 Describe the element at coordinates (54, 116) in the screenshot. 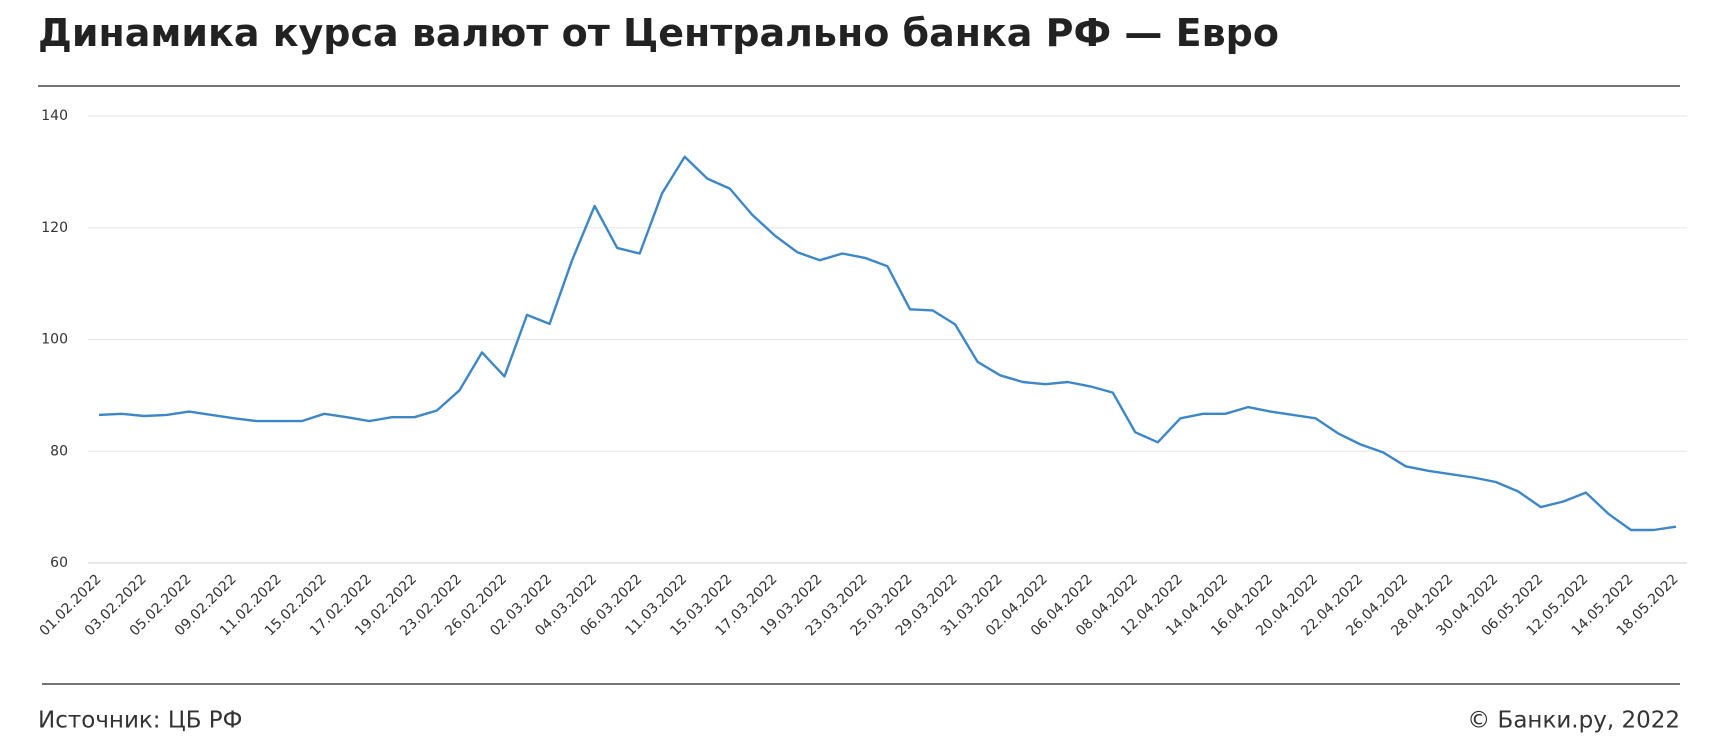

I see `y-tick-label: 140` at that location.